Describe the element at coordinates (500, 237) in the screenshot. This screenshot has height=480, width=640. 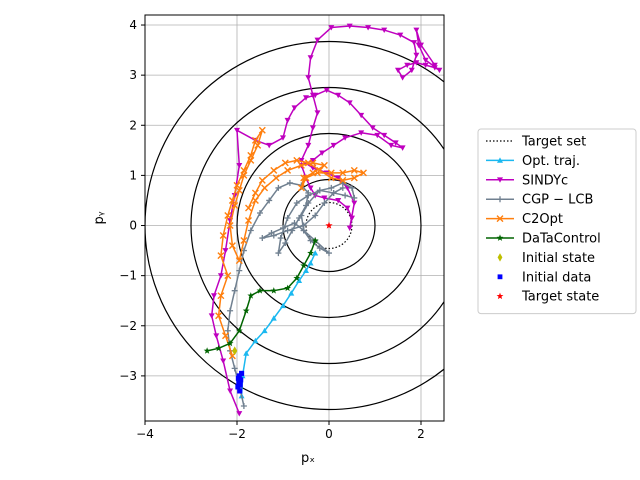
I see `legend-marker-datacontrol` at that location.